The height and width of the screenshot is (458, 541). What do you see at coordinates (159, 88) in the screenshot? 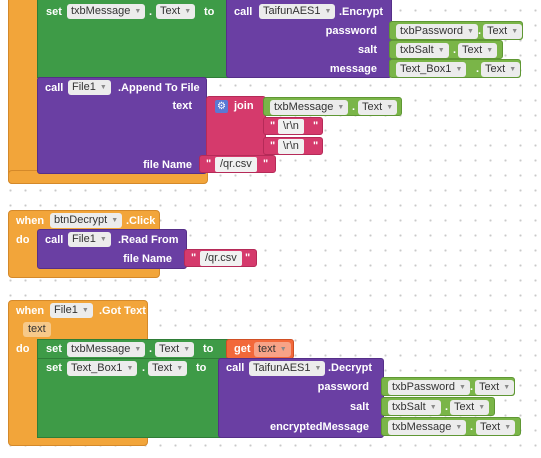
I see `method-name-append-to-file: .Append To File` at bounding box center [159, 88].